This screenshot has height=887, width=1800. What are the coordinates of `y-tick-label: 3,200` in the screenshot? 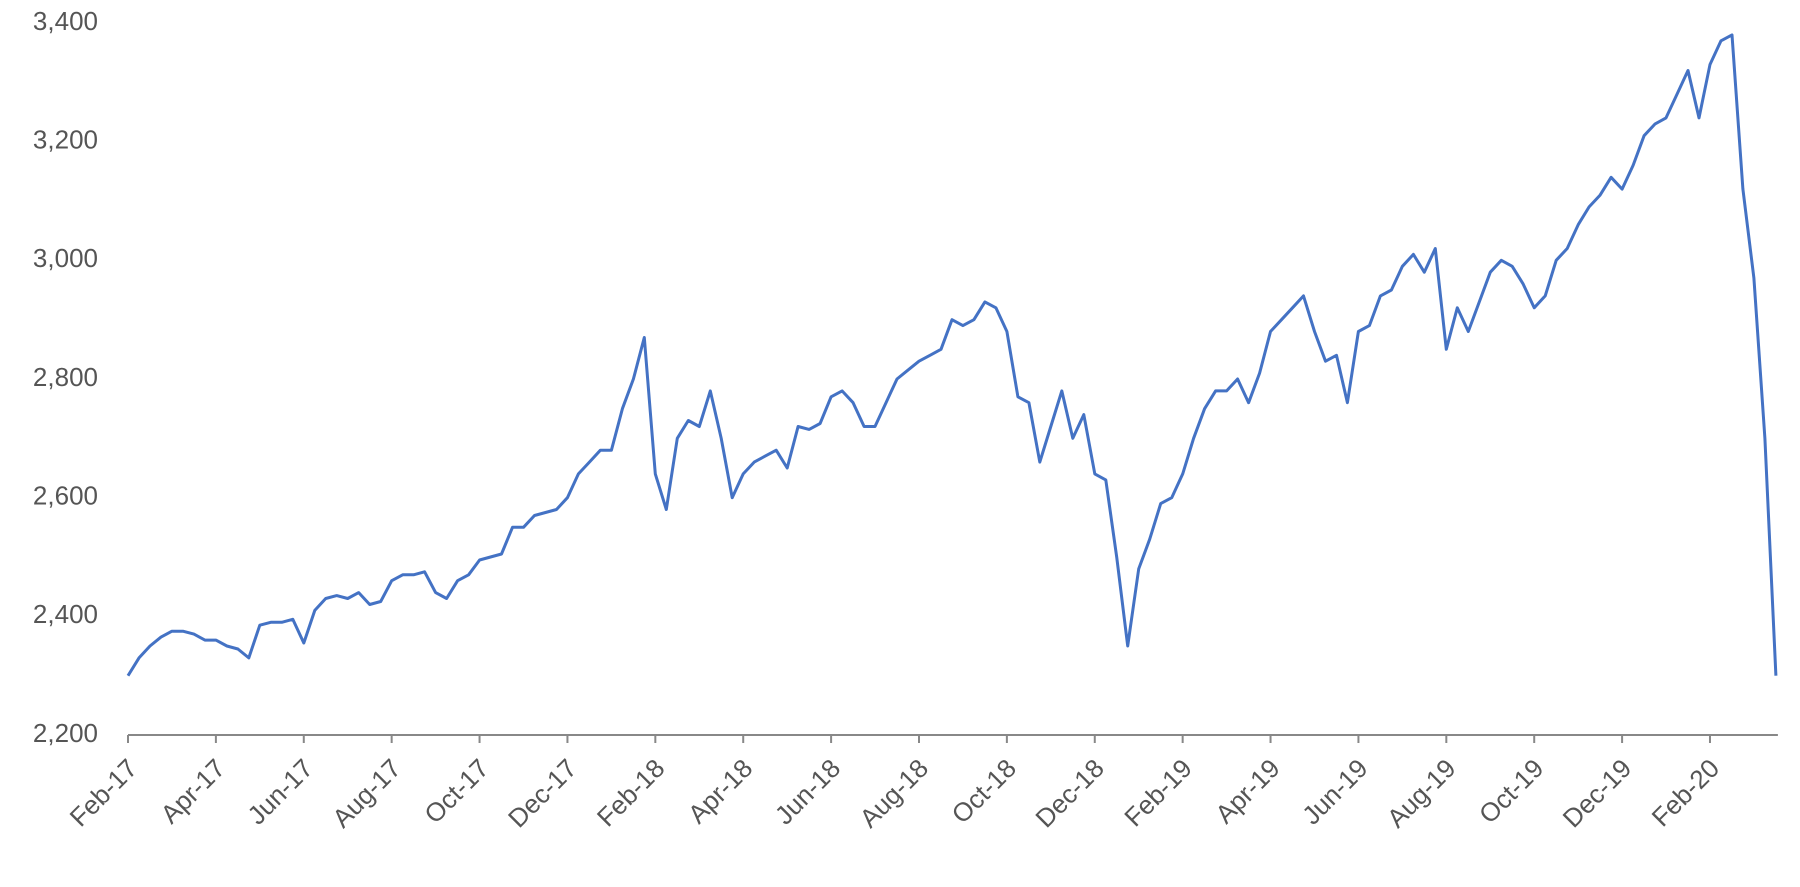 It's located at (65, 140).